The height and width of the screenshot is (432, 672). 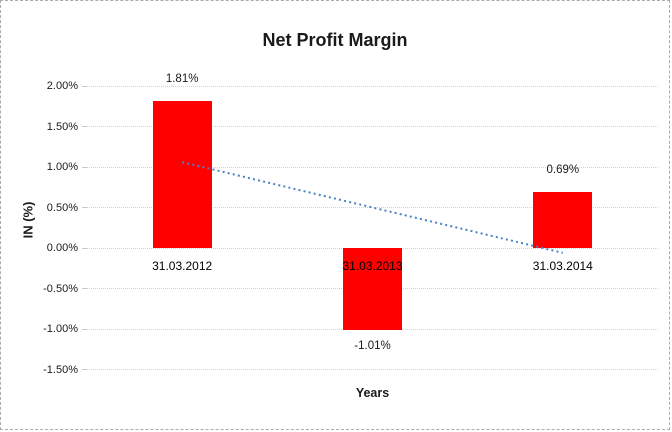 What do you see at coordinates (372, 345) in the screenshot?
I see `data-label: -1.01%` at bounding box center [372, 345].